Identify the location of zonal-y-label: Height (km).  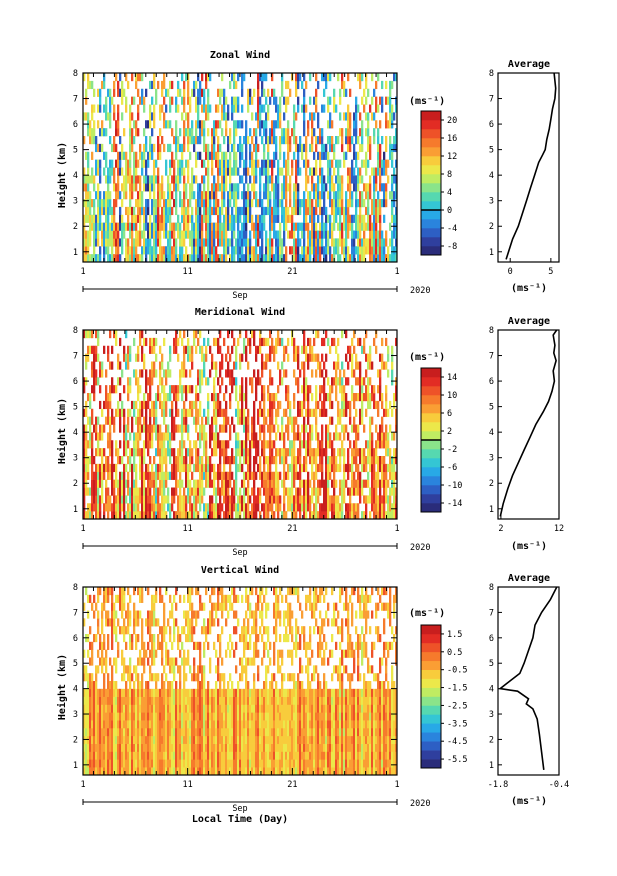
(62, 175).